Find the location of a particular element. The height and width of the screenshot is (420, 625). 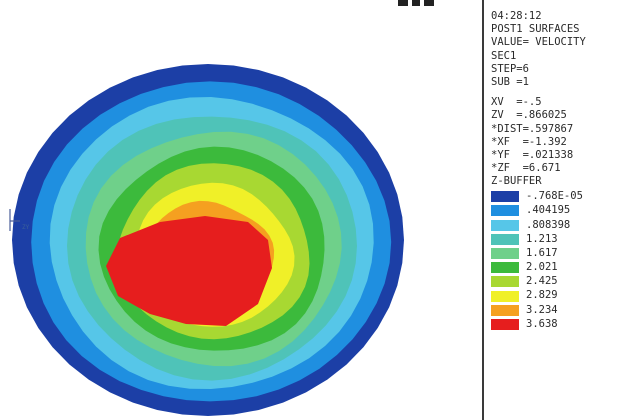

view-setting-line: *XF =-1.392 is located at coordinates (529, 141).